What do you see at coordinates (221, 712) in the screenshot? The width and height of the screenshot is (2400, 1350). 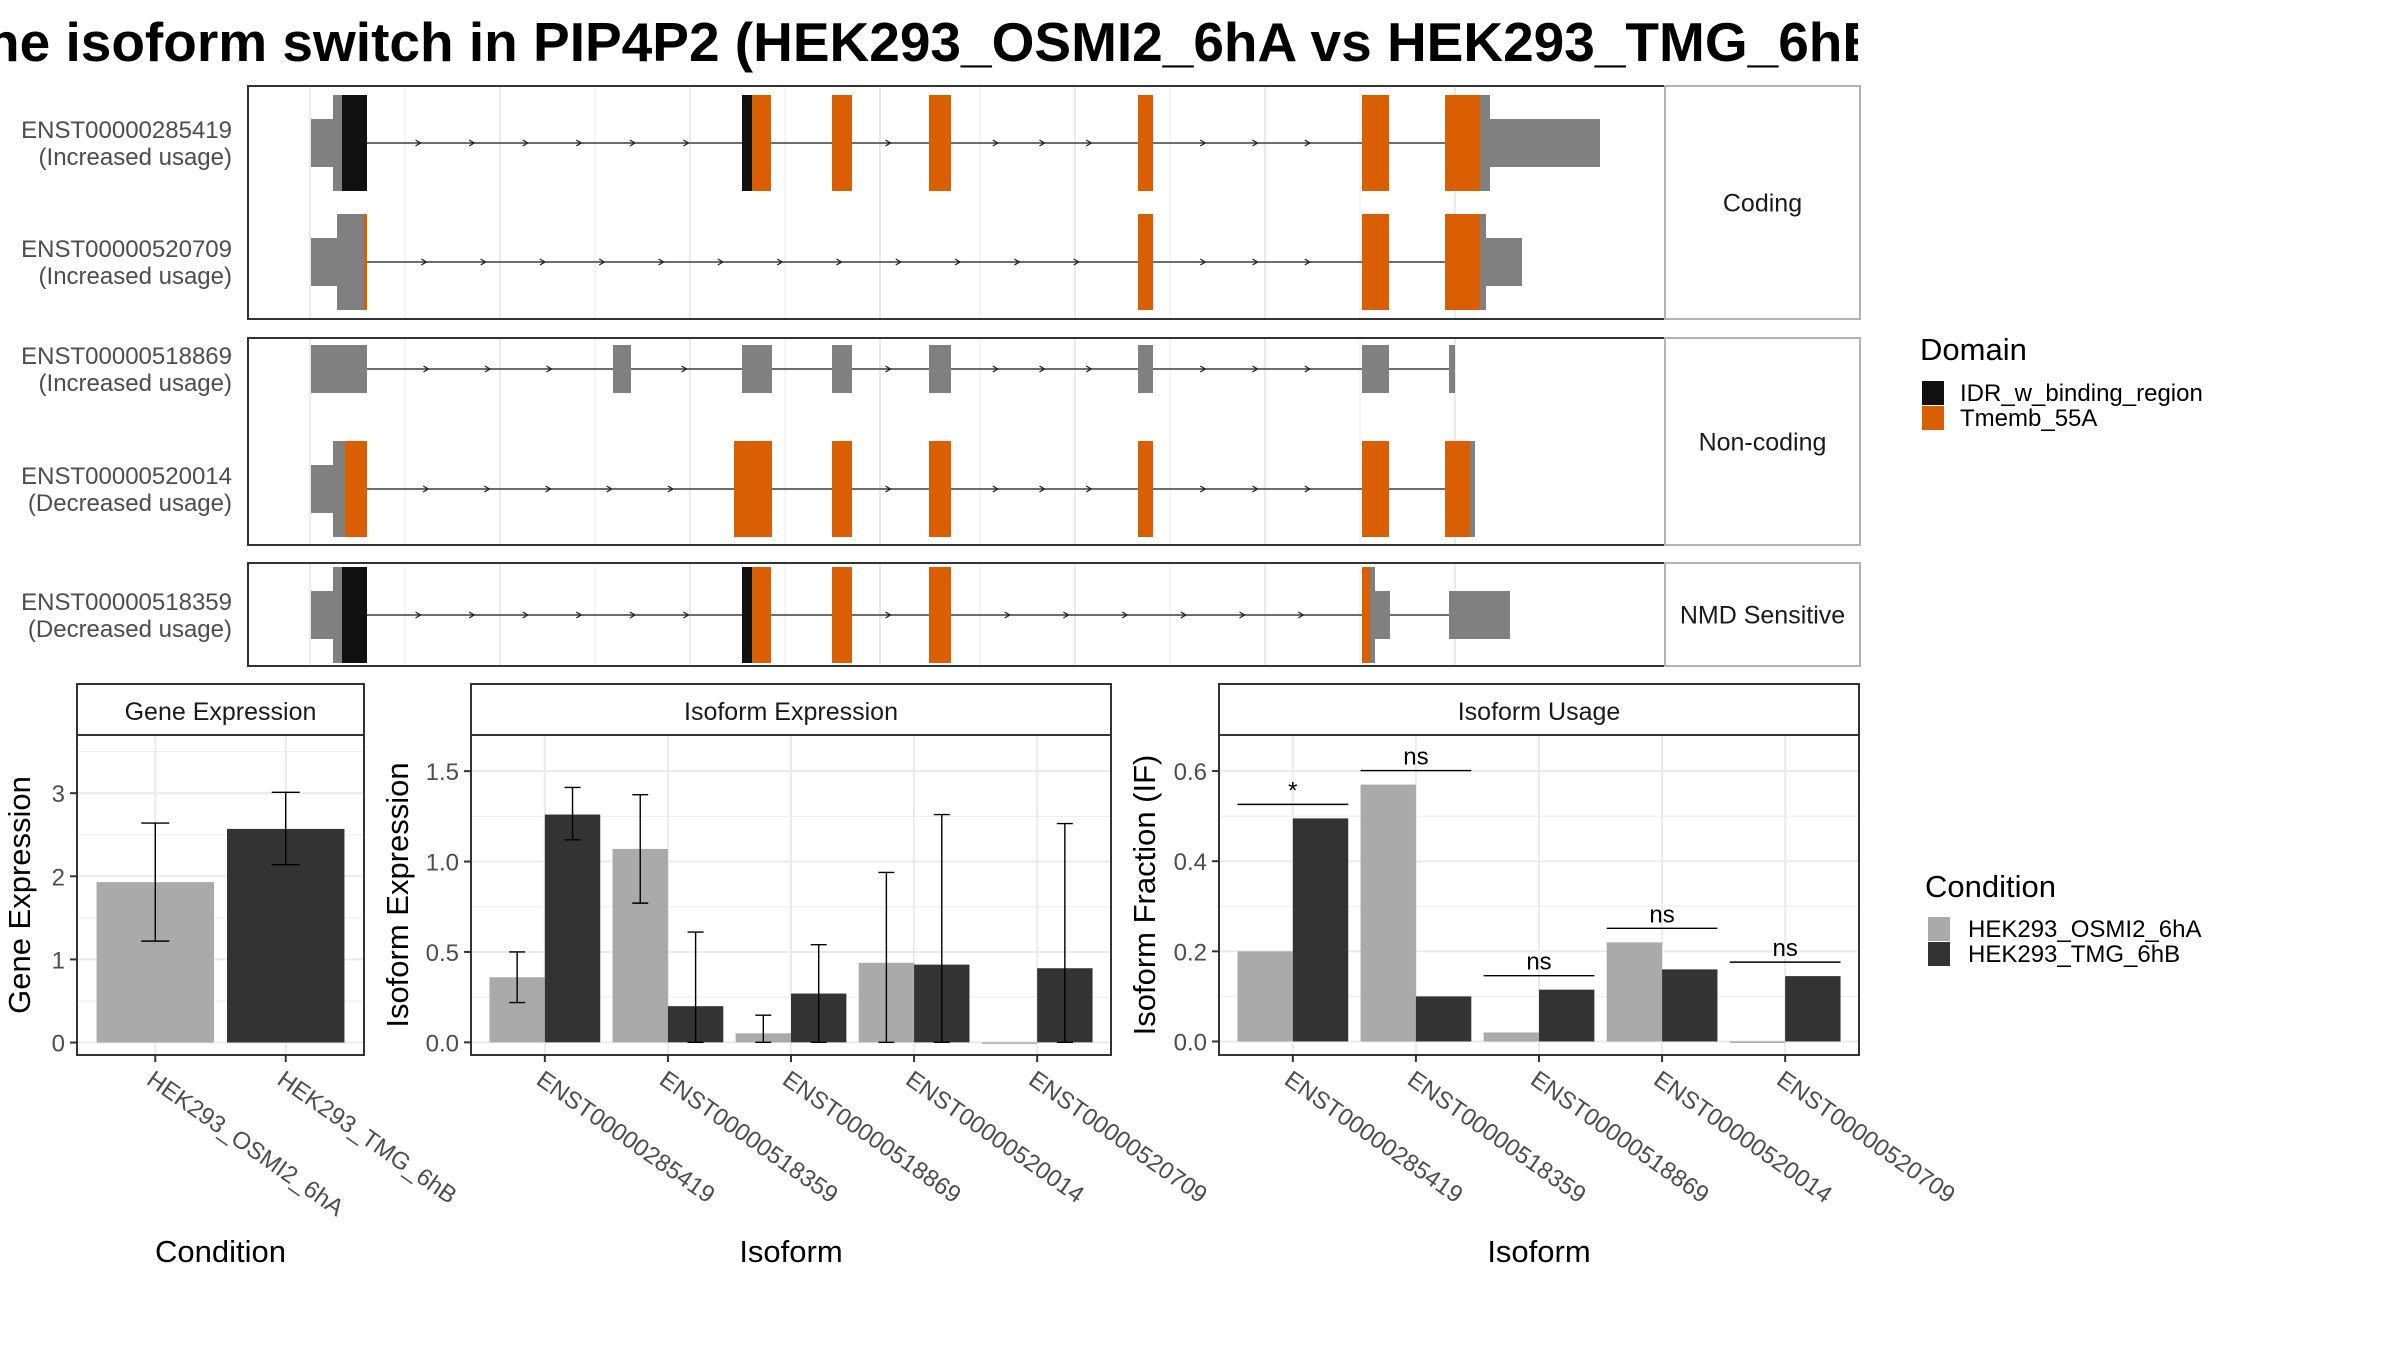 I see `chart-title: Gene Expression` at bounding box center [221, 712].